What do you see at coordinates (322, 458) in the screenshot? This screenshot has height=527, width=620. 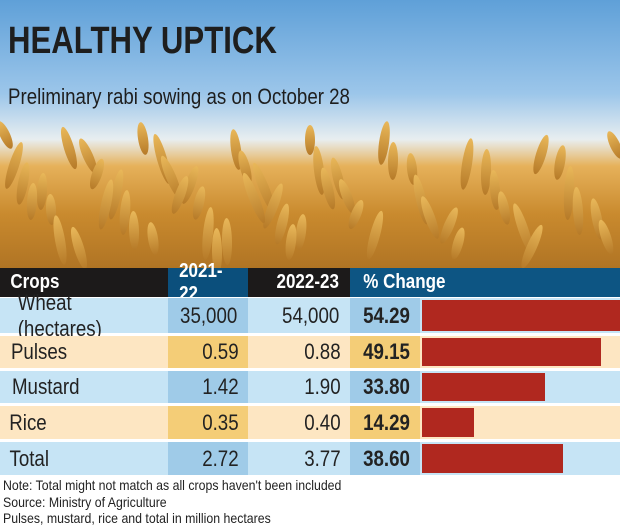 I see `value-2022-23: 3.77` at bounding box center [322, 458].